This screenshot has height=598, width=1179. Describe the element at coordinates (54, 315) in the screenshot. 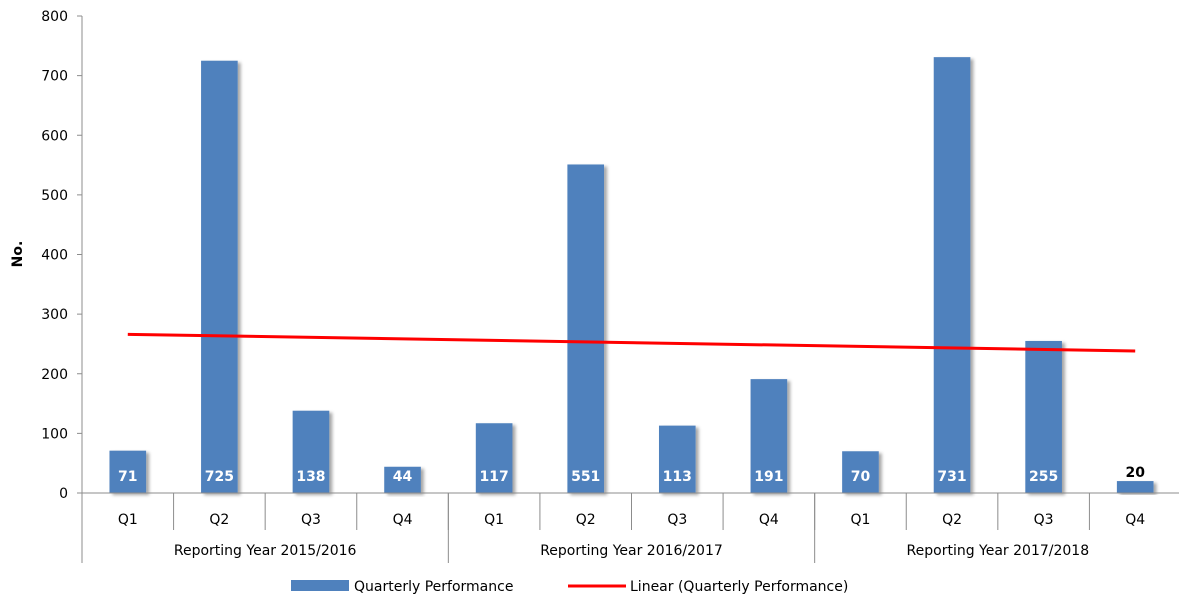

I see `y-tick-label: 300` at that location.